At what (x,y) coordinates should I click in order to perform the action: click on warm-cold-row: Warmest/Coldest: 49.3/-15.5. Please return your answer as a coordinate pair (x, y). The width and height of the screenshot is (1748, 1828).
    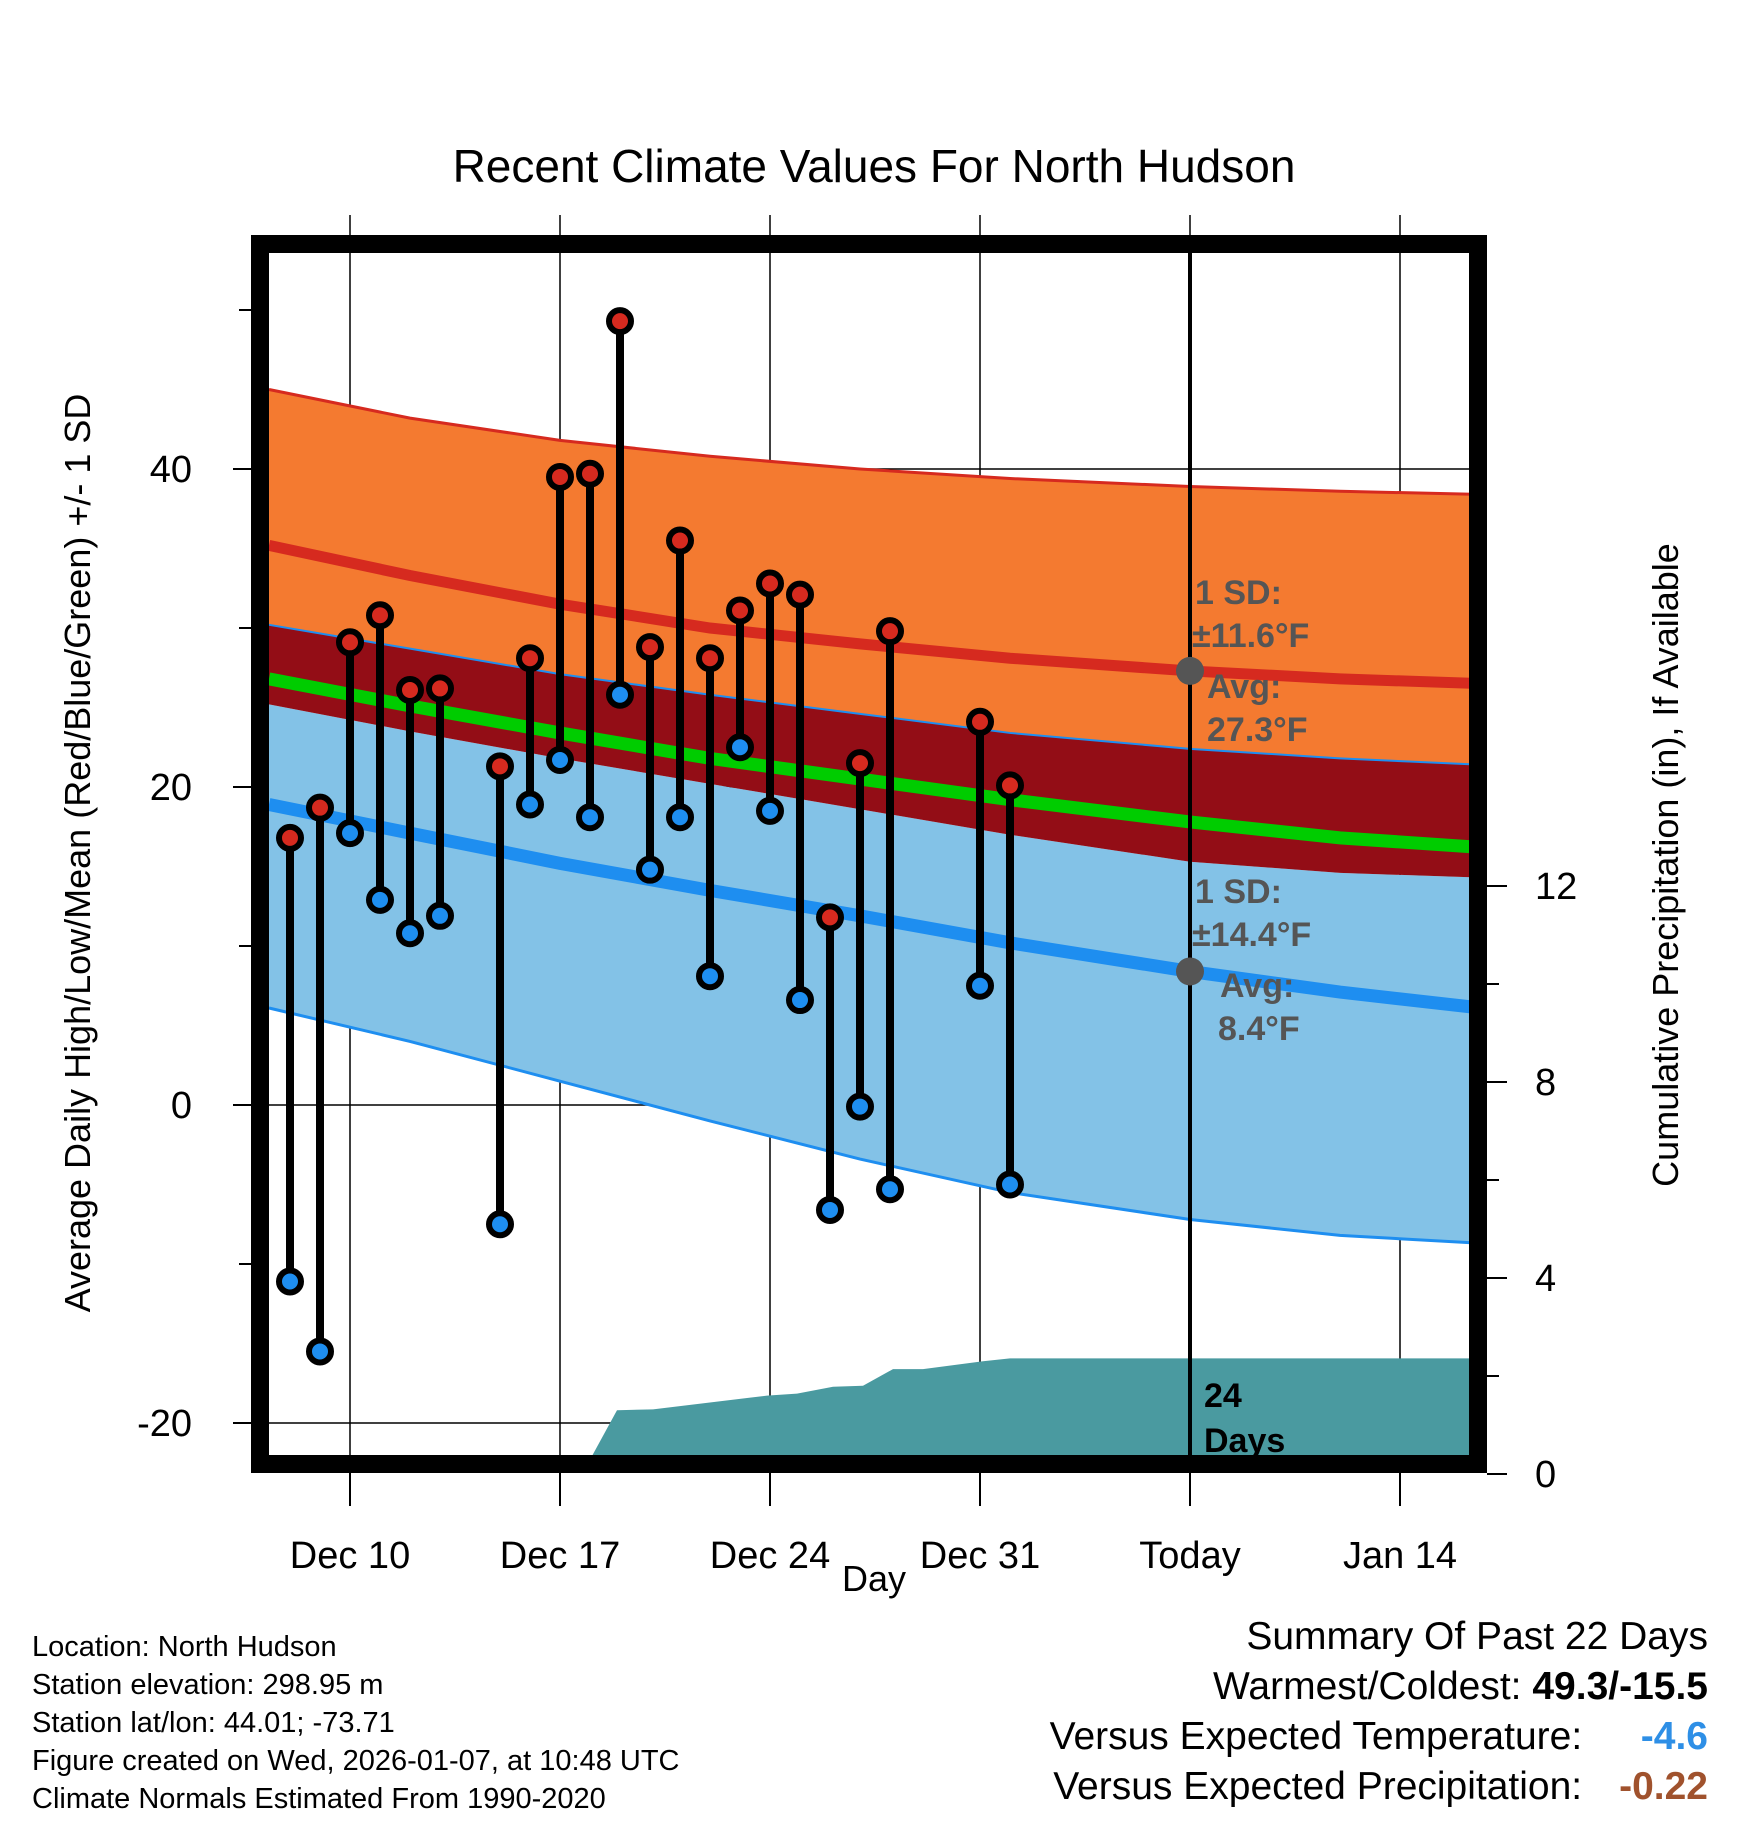
    Looking at the image, I should click on (1379, 1687).